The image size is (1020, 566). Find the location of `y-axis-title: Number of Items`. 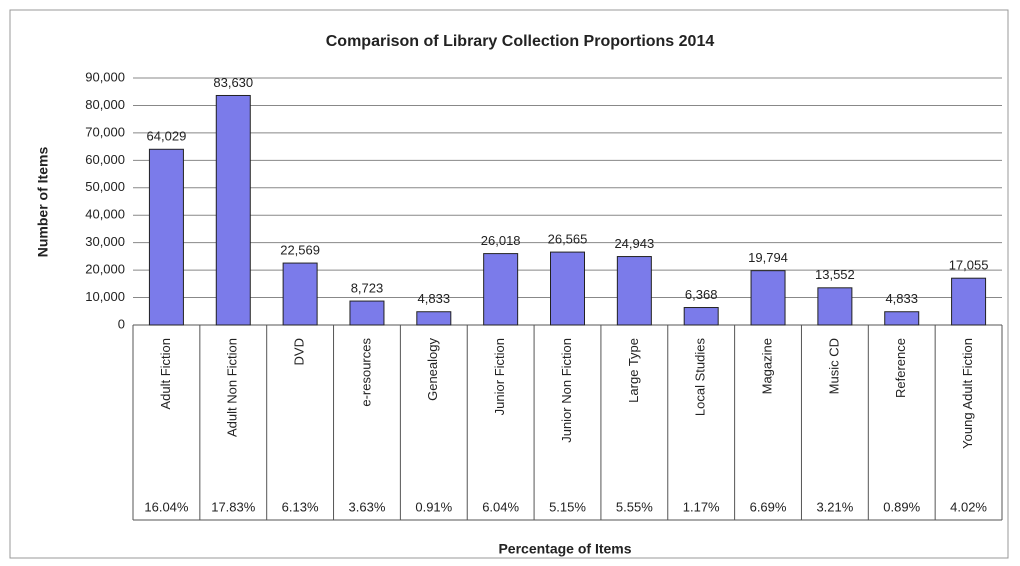

y-axis-title: Number of Items is located at coordinates (43, 202).